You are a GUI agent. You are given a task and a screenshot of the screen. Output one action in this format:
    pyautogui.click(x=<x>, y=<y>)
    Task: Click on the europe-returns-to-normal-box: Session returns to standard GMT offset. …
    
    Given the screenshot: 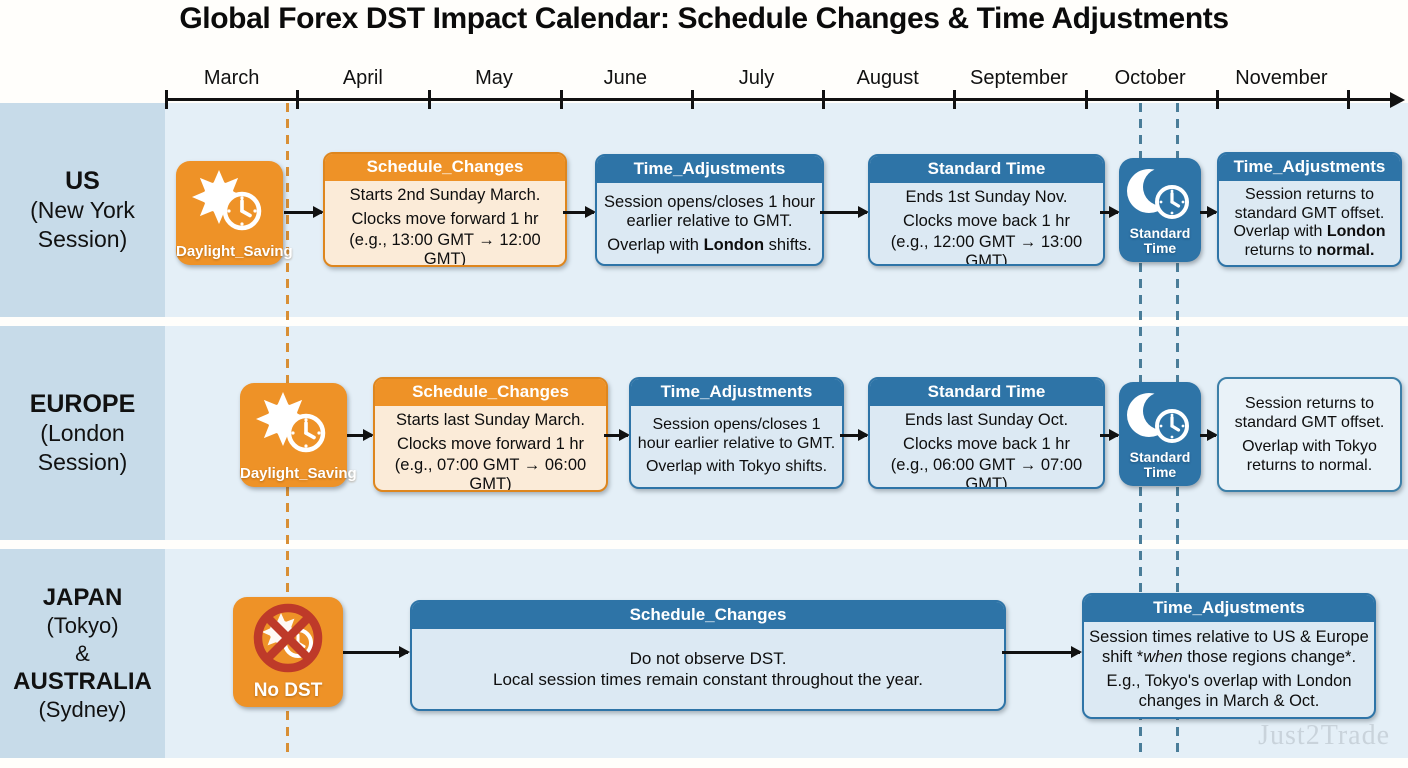 What is the action you would take?
    pyautogui.click(x=1309, y=434)
    